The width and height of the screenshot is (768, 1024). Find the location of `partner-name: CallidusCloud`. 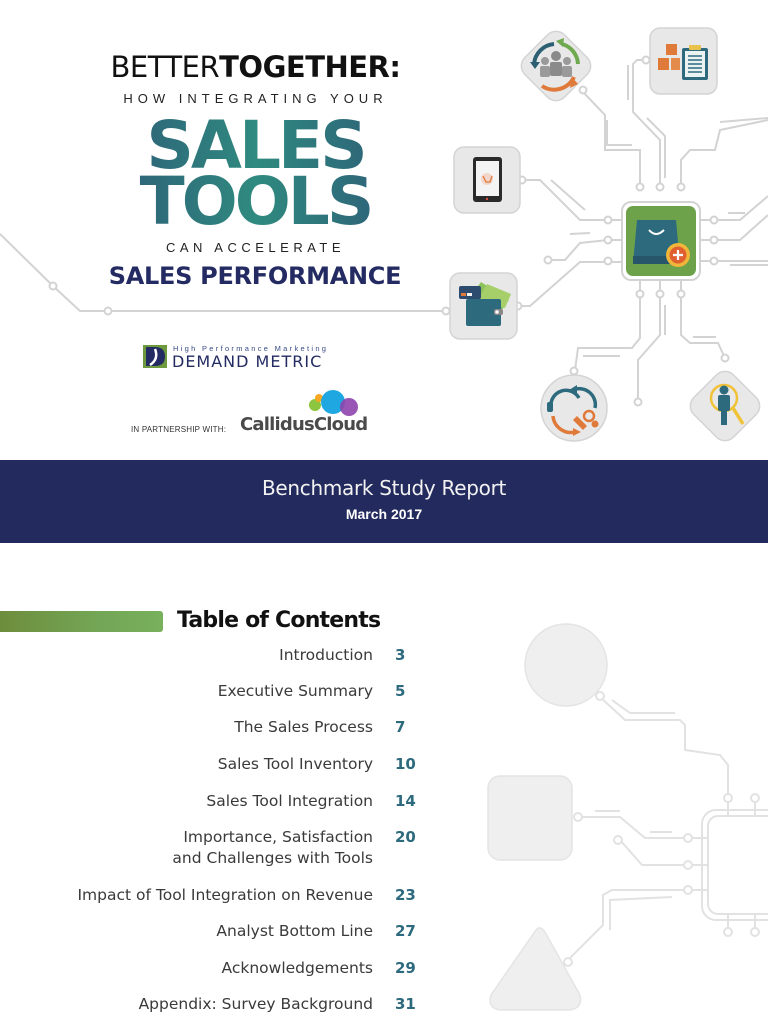

partner-name: CallidusCloud is located at coordinates (304, 424).